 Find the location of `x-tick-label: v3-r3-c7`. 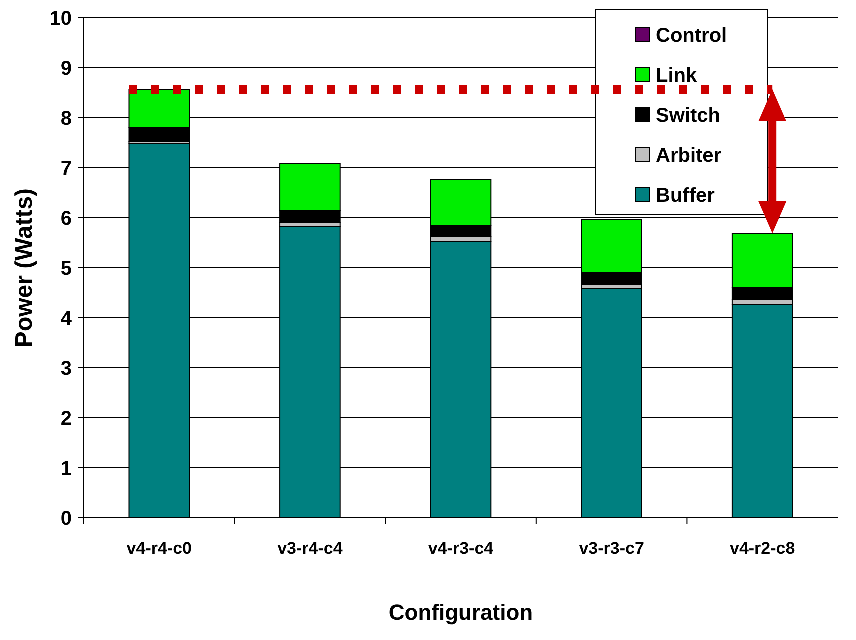

x-tick-label: v3-r3-c7 is located at coordinates (611, 548).